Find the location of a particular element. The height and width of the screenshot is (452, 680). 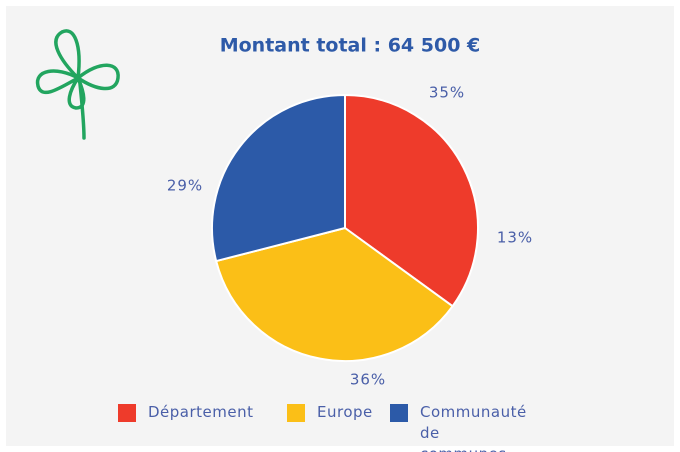

legend-item: Europe is located at coordinates (337, 412).